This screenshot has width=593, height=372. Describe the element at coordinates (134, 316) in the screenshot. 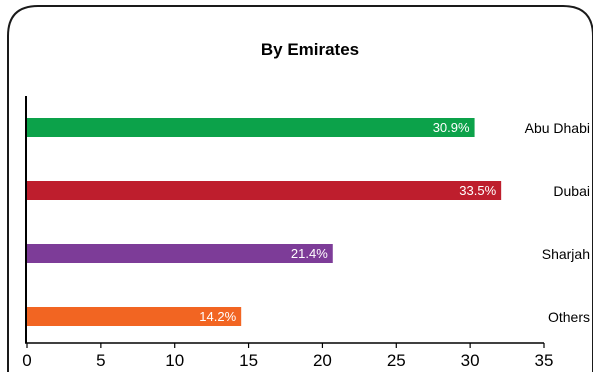

I see `bar-others` at that location.